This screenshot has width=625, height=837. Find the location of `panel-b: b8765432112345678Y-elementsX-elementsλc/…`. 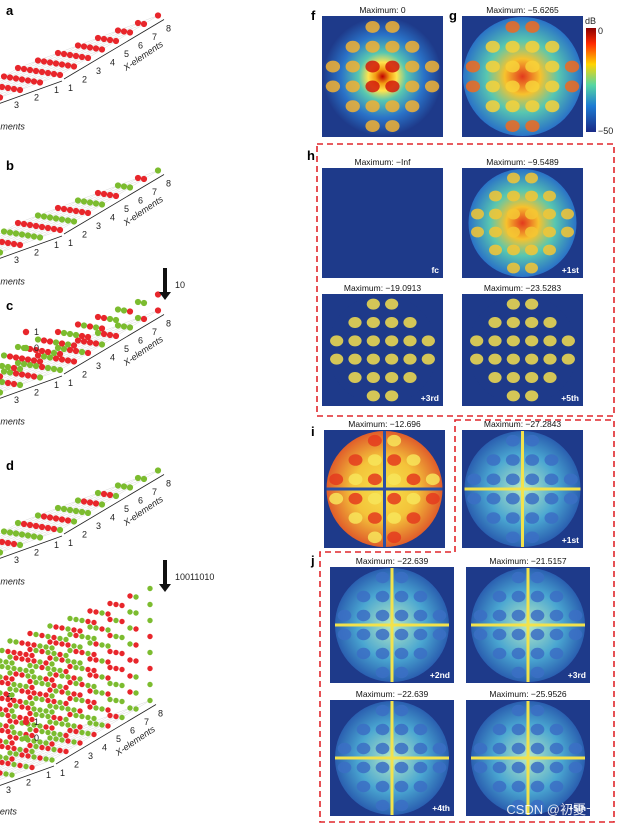

panel-b: b8765432112345678Y-elementsX-elementsλc/… is located at coordinates (85, 222).